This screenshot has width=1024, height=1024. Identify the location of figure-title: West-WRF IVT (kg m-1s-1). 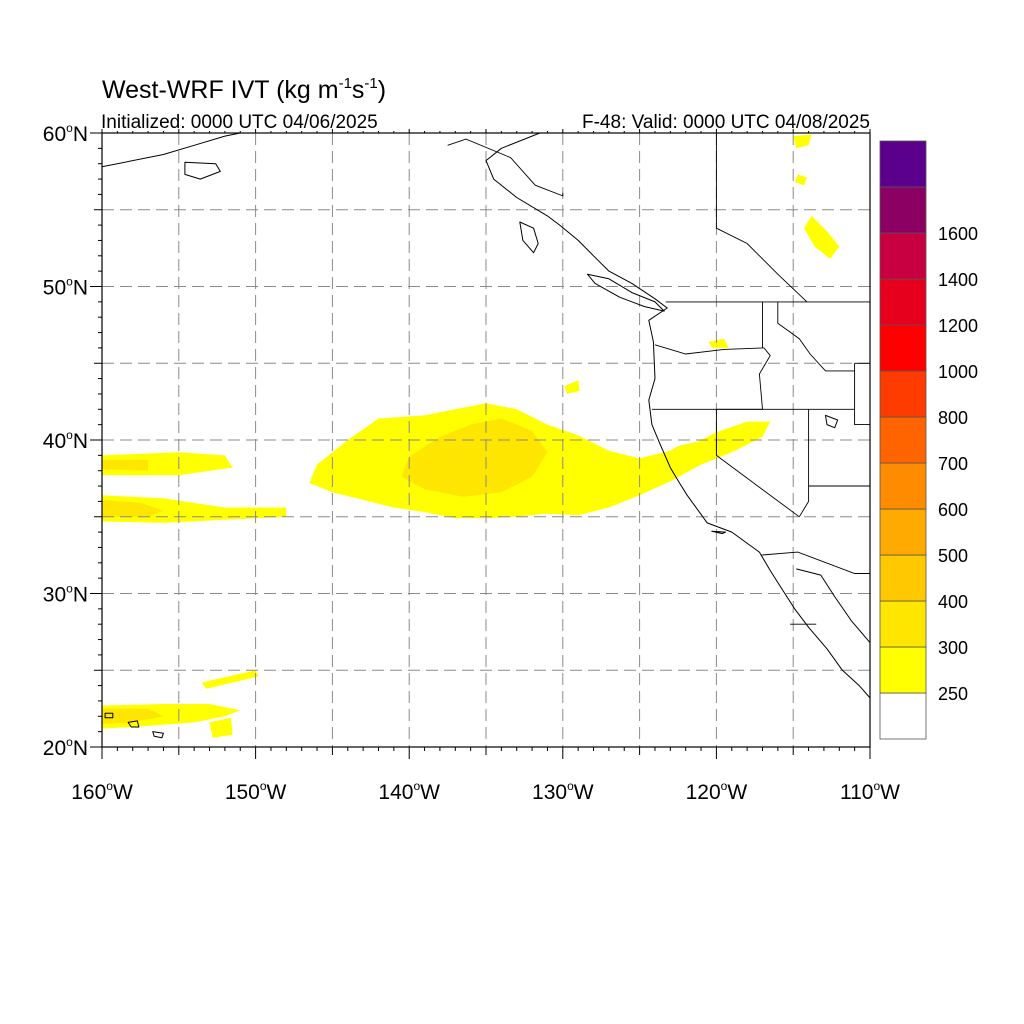
(244, 89).